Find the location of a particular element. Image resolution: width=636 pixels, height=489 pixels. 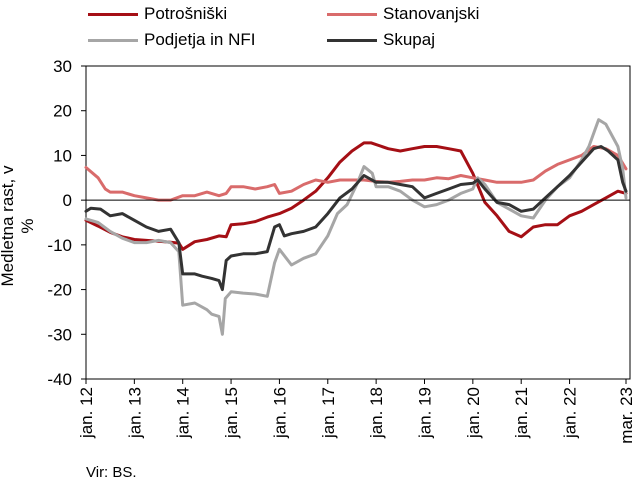

x-tick-label: jan. 14 is located at coordinates (183, 413).